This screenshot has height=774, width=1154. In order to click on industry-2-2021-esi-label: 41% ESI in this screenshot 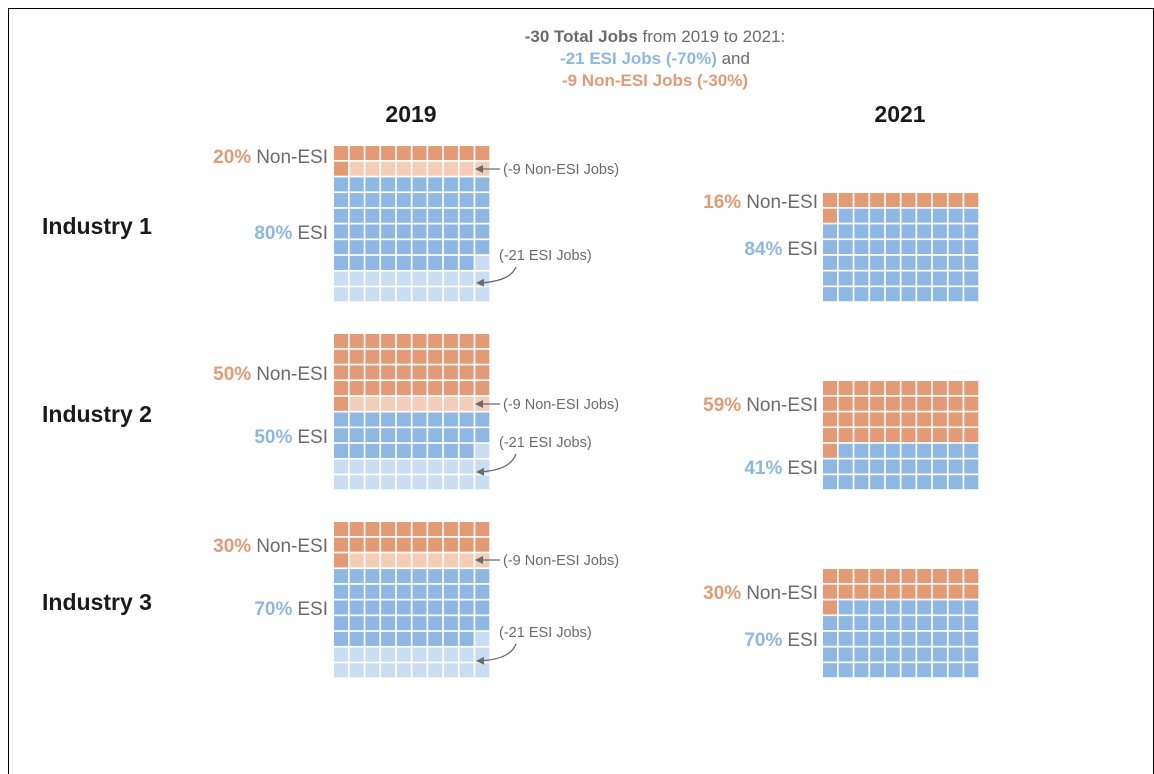, I will do `click(781, 468)`.